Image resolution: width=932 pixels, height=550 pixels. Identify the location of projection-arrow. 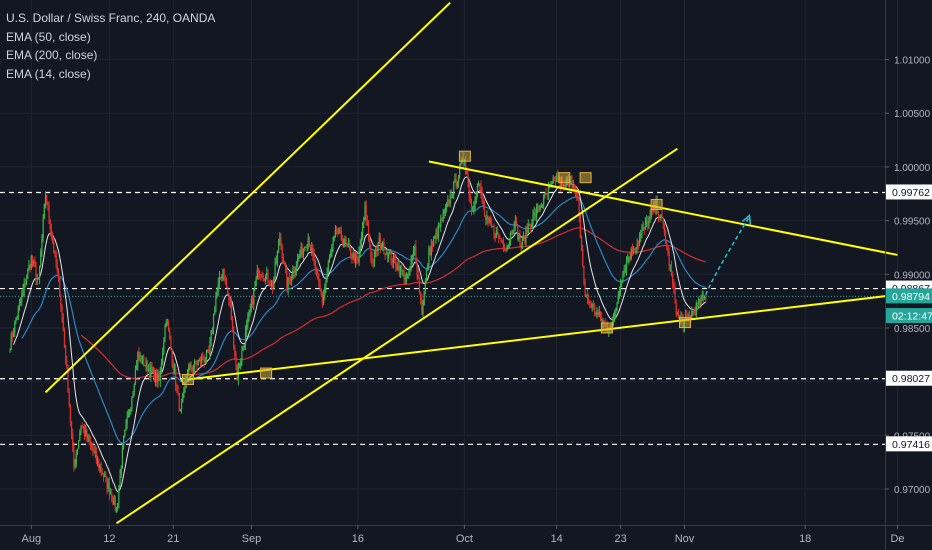
(727, 256).